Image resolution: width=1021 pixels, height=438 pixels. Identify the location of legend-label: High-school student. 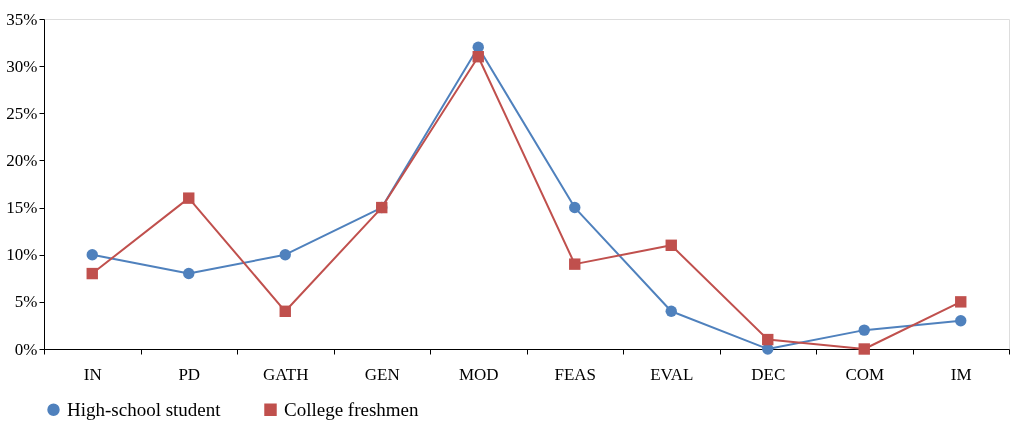
(144, 409).